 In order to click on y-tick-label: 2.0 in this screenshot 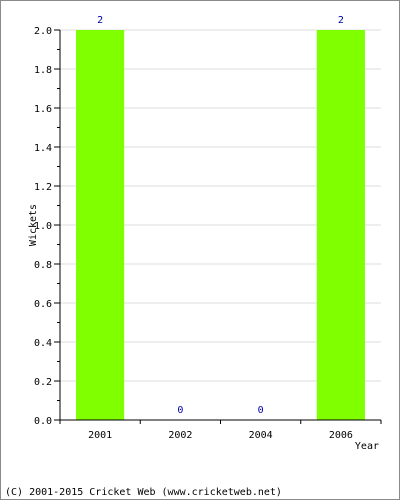, I will do `click(43, 31)`.